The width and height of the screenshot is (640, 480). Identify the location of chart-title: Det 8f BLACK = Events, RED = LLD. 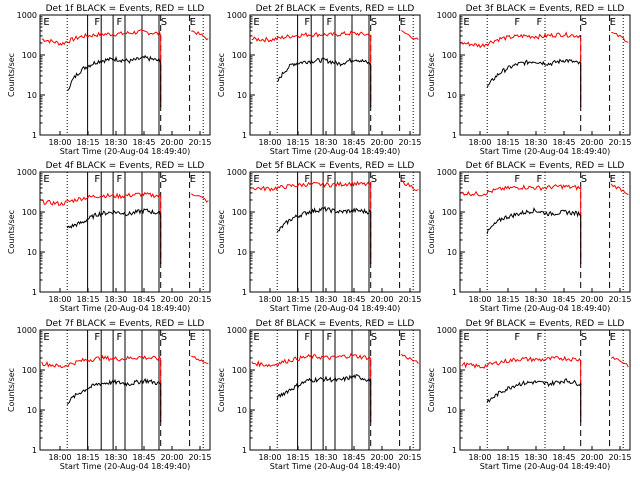
(335, 324).